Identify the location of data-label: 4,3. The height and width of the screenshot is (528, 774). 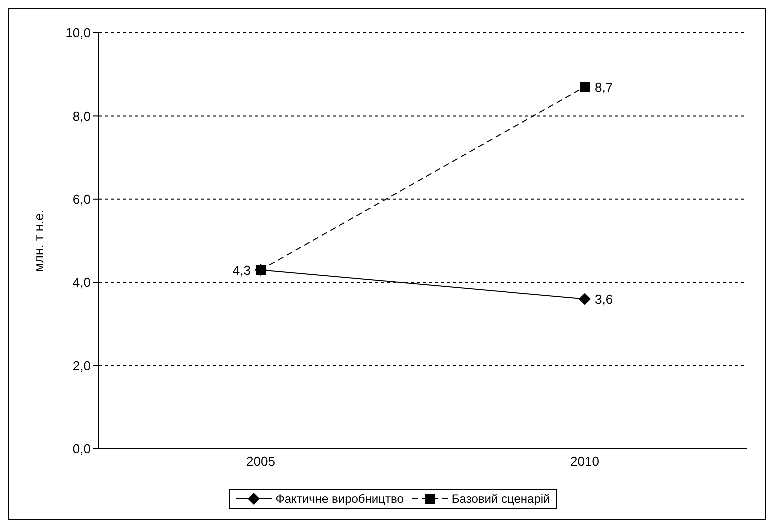
(241, 270).